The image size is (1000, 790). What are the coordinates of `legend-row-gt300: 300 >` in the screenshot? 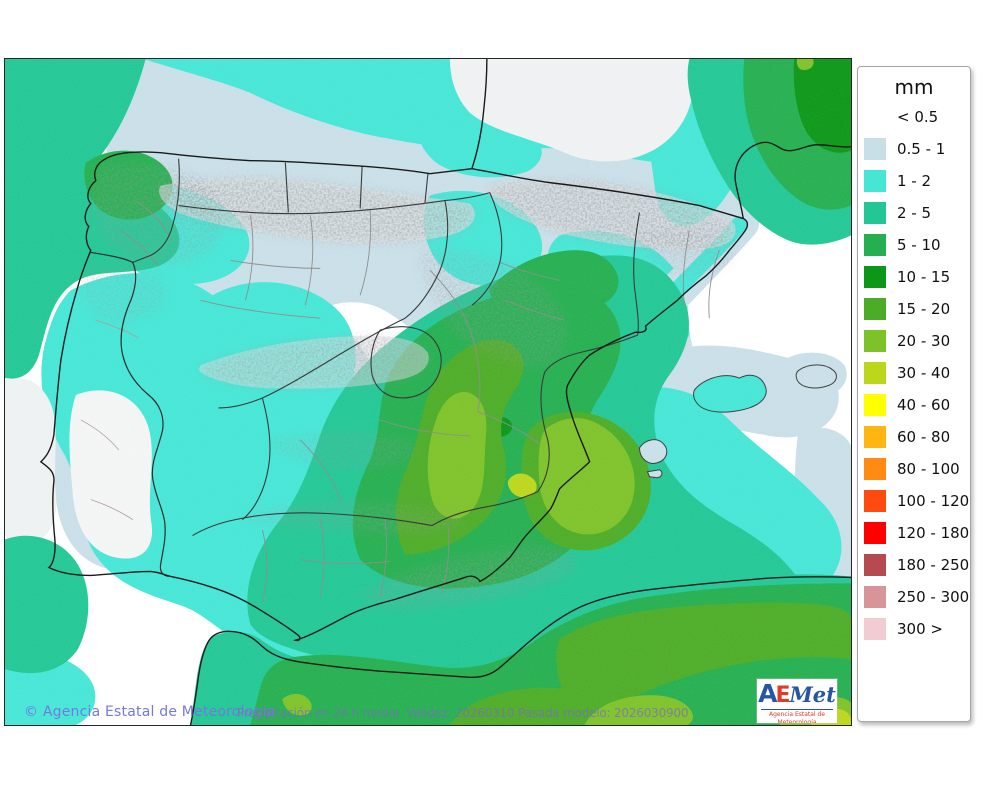 It's located at (914, 629).